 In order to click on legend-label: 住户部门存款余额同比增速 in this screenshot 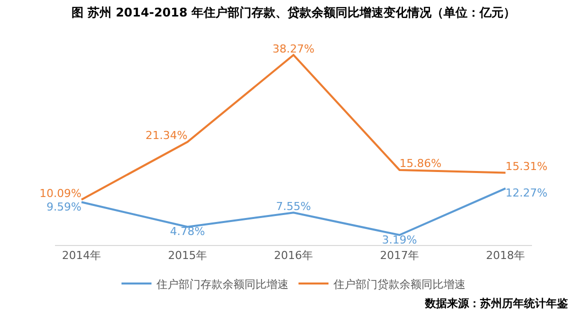, I will do `click(222, 284)`.